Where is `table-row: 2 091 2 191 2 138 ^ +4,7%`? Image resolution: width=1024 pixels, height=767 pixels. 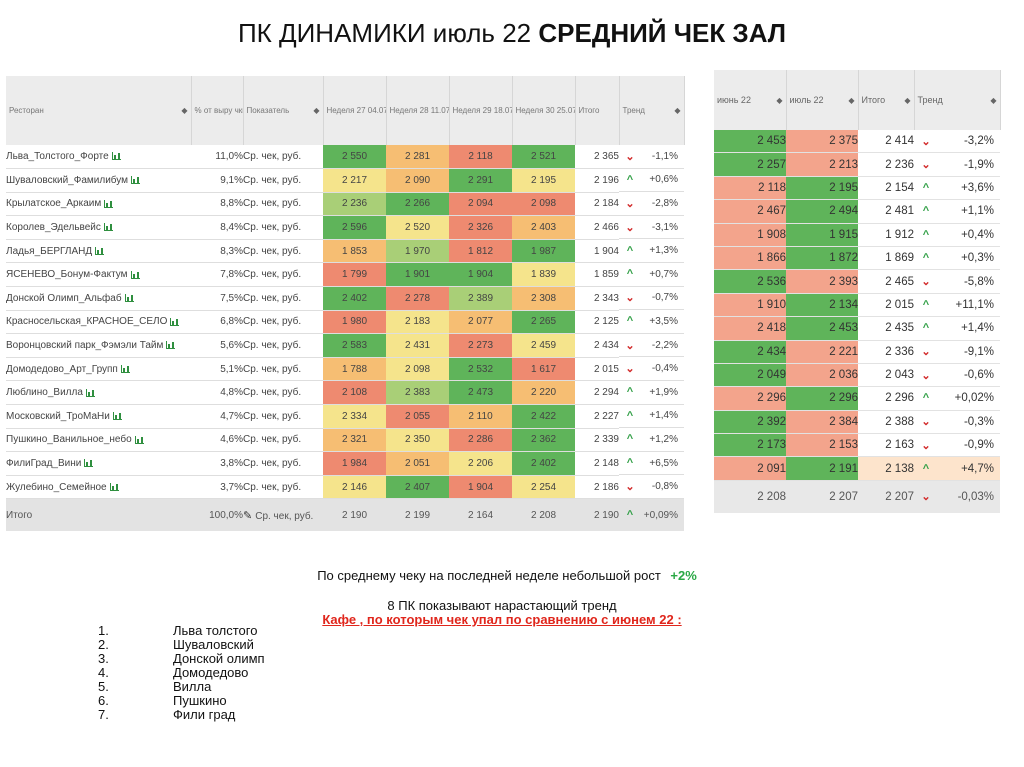 table-row: 2 091 2 191 2 138 ^ +4,7% is located at coordinates (857, 468).